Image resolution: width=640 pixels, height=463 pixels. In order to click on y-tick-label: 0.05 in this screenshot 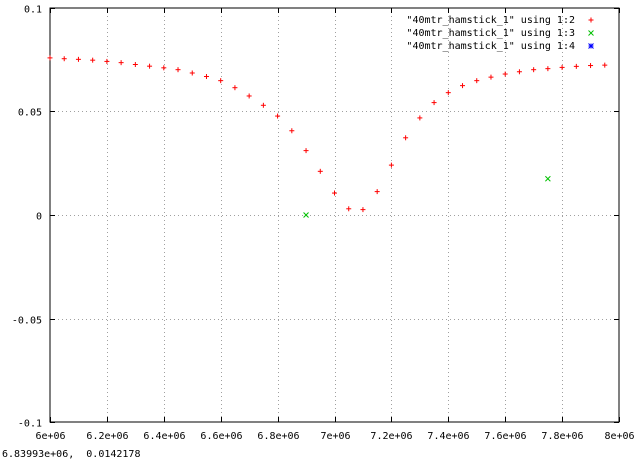, I will do `click(30, 113)`.